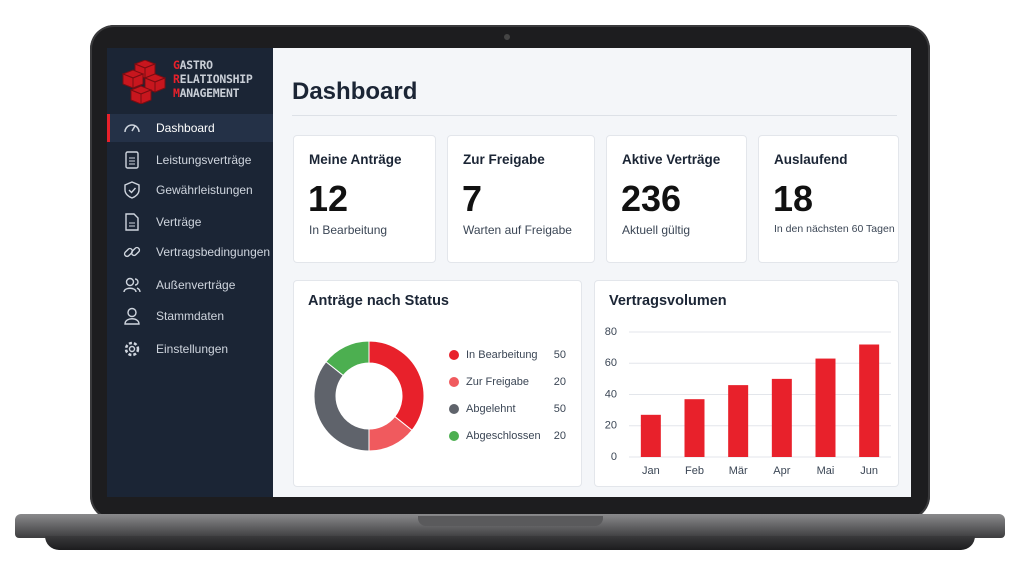 The image size is (1024, 582). Describe the element at coordinates (651, 471) in the screenshot. I see `x-tick-label: Jan` at that location.